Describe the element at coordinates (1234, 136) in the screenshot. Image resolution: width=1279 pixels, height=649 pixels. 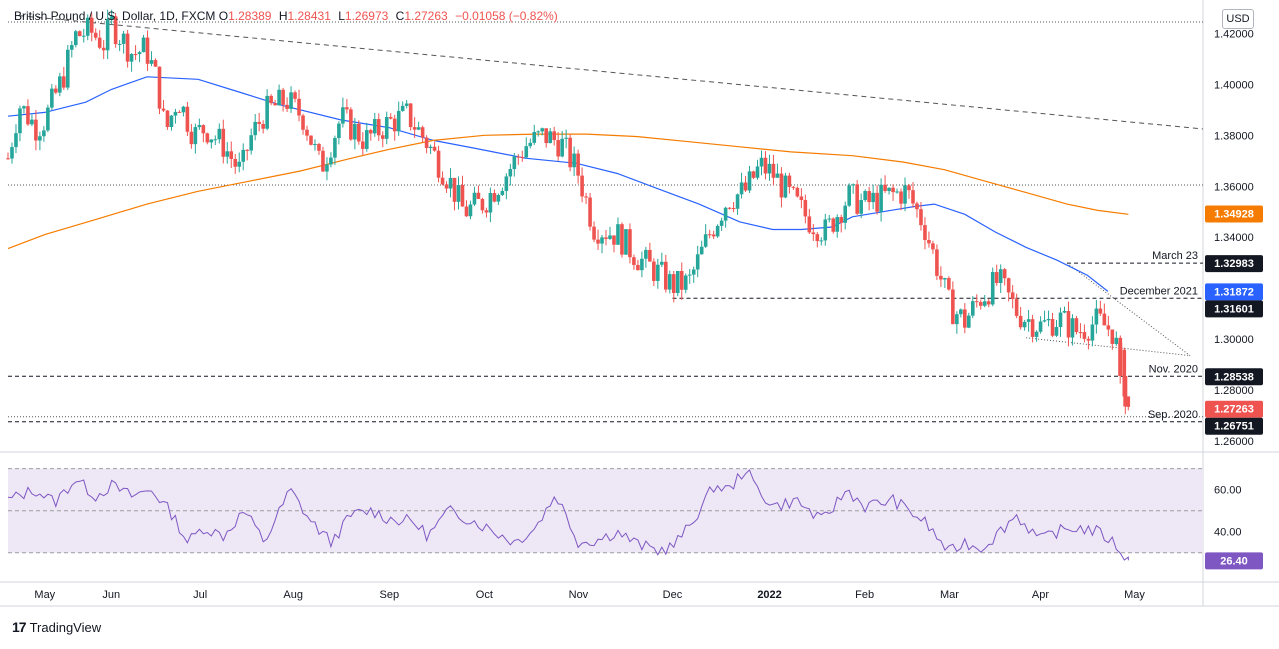
I see `price-tick-label: 1.38000` at that location.